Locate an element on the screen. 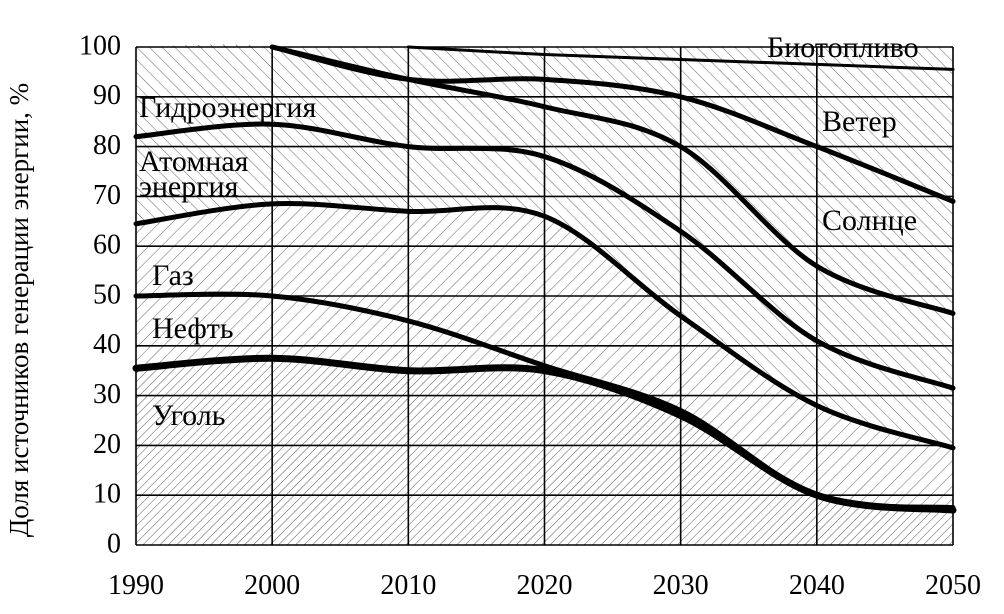 This screenshot has height=614, width=1004. y-tick-label: 100 is located at coordinates (100, 45).